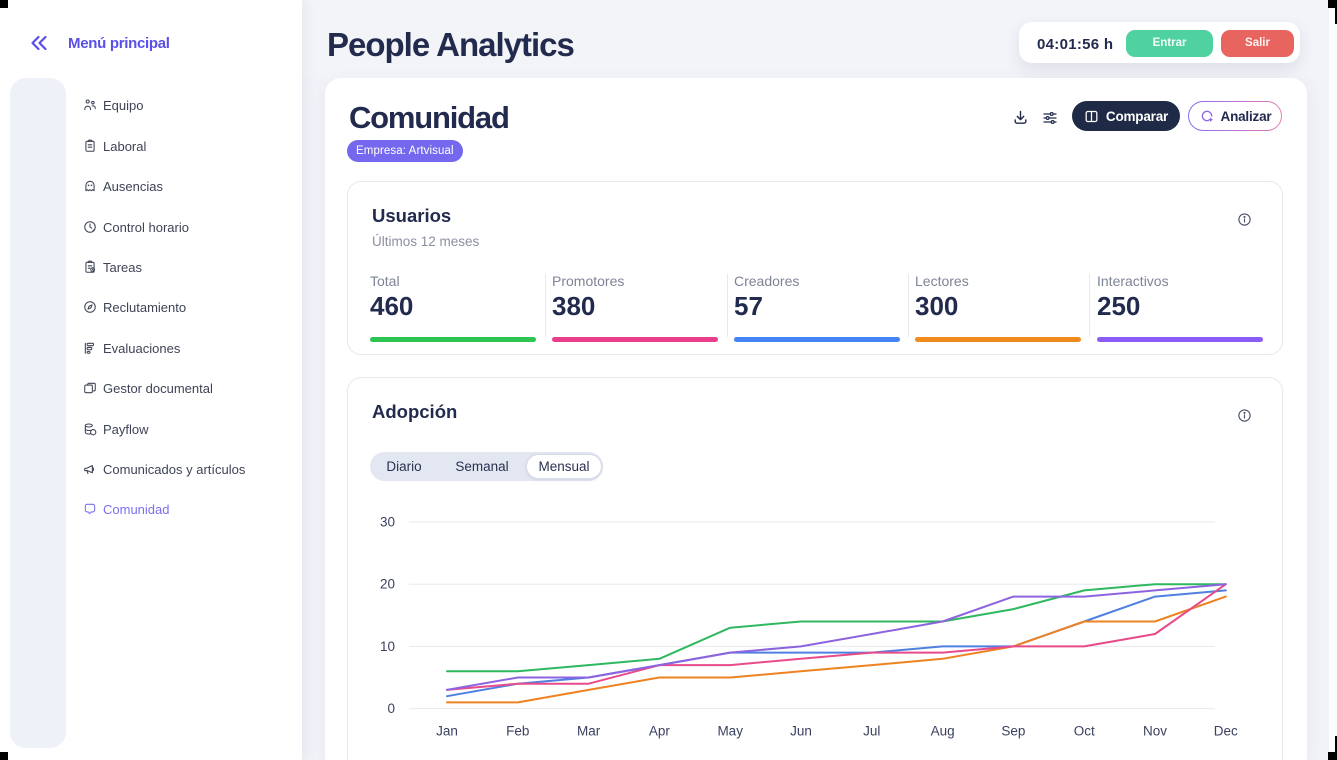 The height and width of the screenshot is (760, 1337). Describe the element at coordinates (871, 731) in the screenshot. I see `svg-text: Jul` at that location.